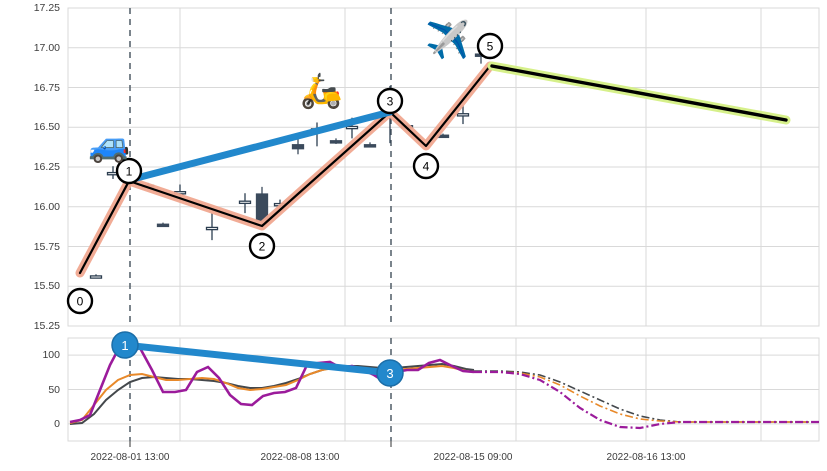 The height and width of the screenshot is (471, 827). I want to click on kdj-y-tick: 100, so click(51, 355).